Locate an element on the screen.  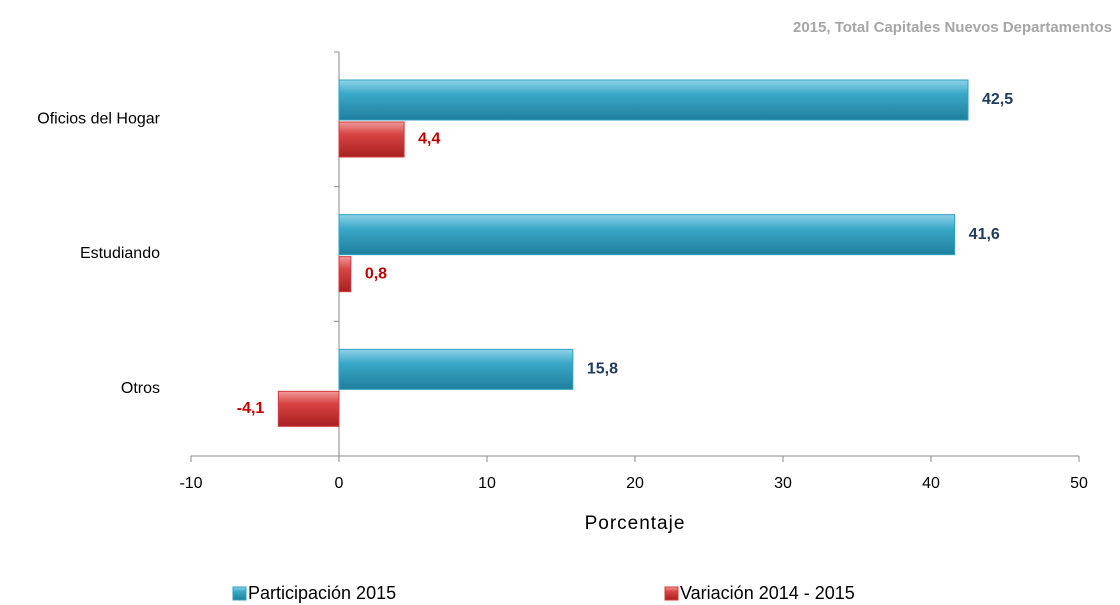
x-tick-label: 40 is located at coordinates (931, 483).